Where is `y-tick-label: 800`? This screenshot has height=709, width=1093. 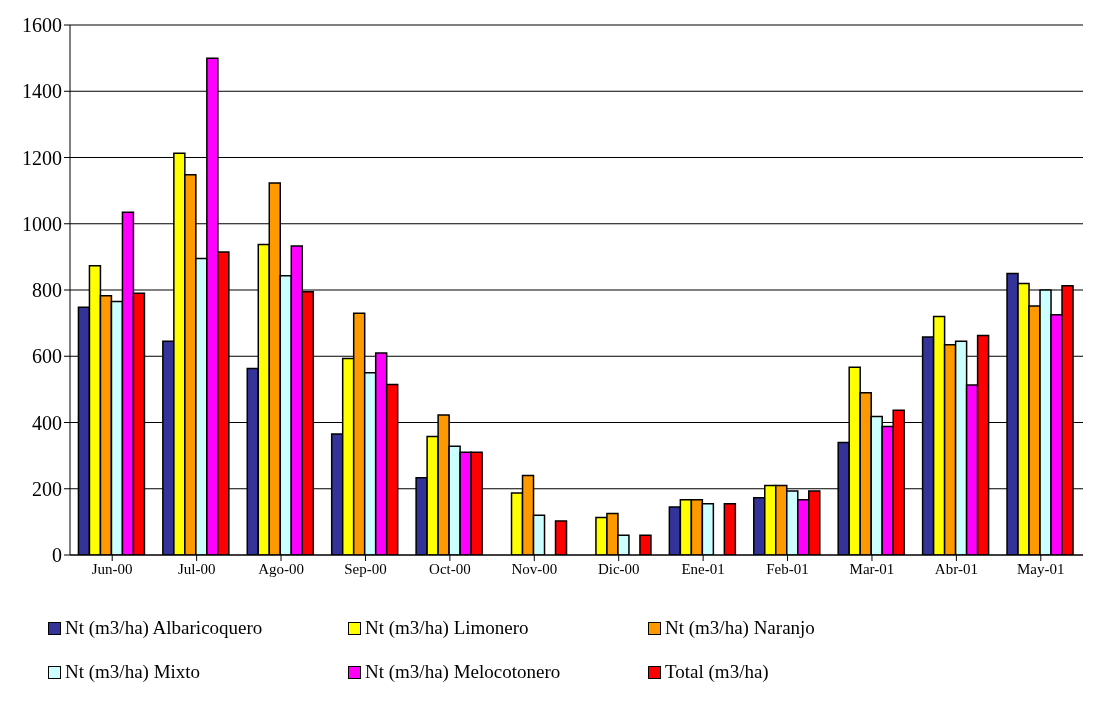 y-tick-label: 800 is located at coordinates (47, 290).